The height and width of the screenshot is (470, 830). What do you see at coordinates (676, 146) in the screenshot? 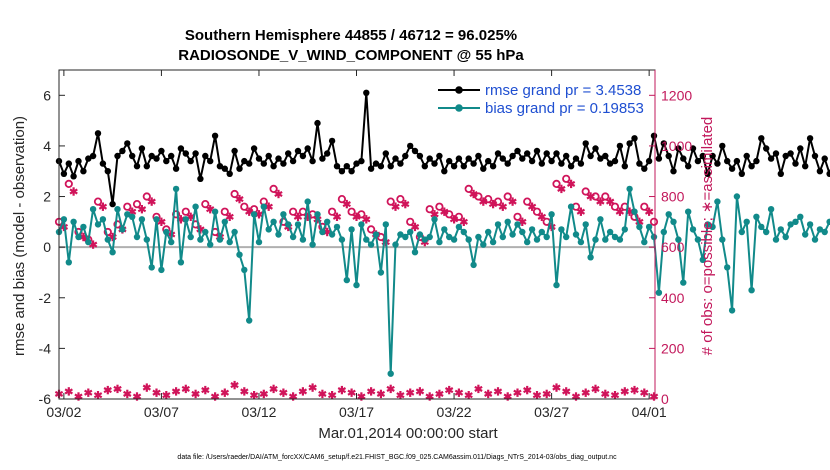
I see `right-y-tick-label: 1000` at bounding box center [676, 146].